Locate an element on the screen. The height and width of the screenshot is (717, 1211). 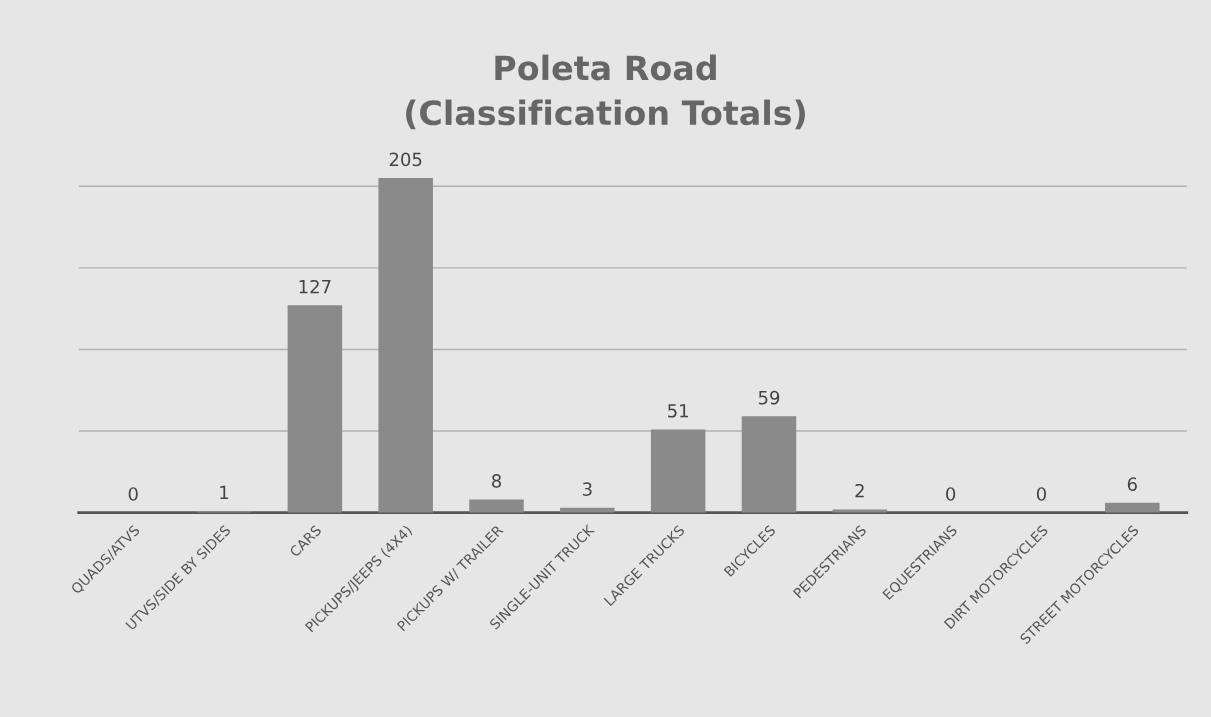
data-label: 6 is located at coordinates (1132, 484).